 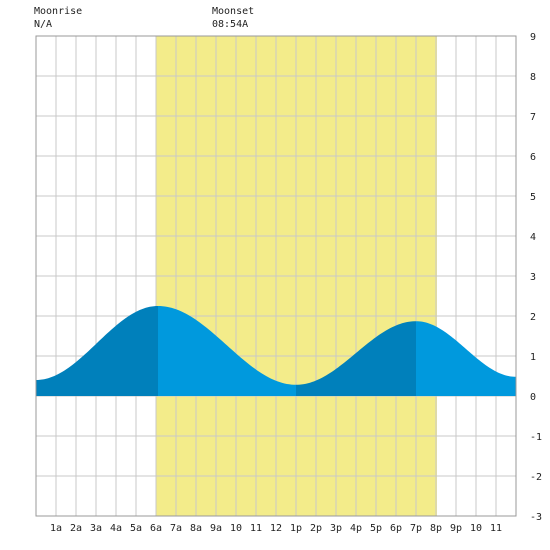 What do you see at coordinates (196, 528) in the screenshot?
I see `x-tick-label: 8a` at bounding box center [196, 528].